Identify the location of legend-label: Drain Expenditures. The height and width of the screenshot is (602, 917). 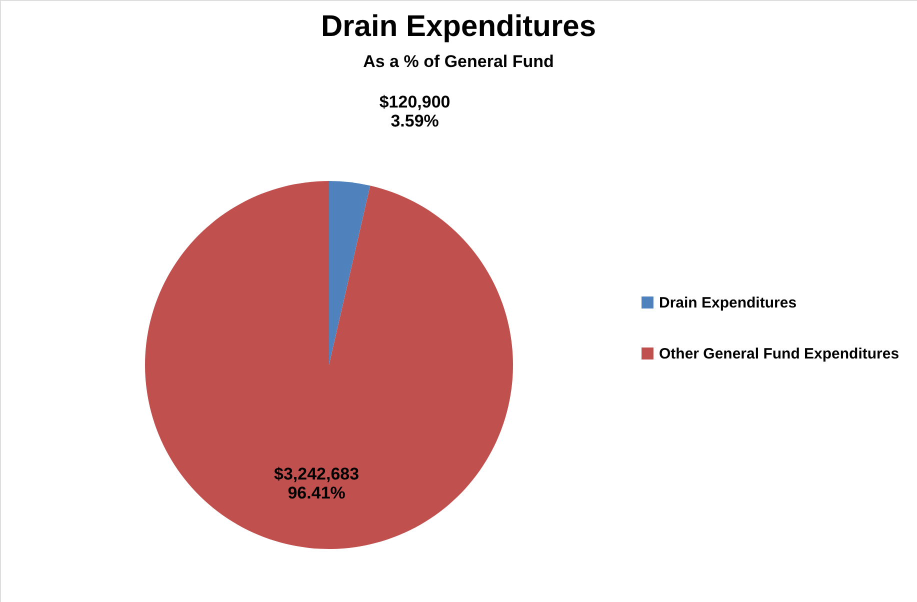
(728, 303).